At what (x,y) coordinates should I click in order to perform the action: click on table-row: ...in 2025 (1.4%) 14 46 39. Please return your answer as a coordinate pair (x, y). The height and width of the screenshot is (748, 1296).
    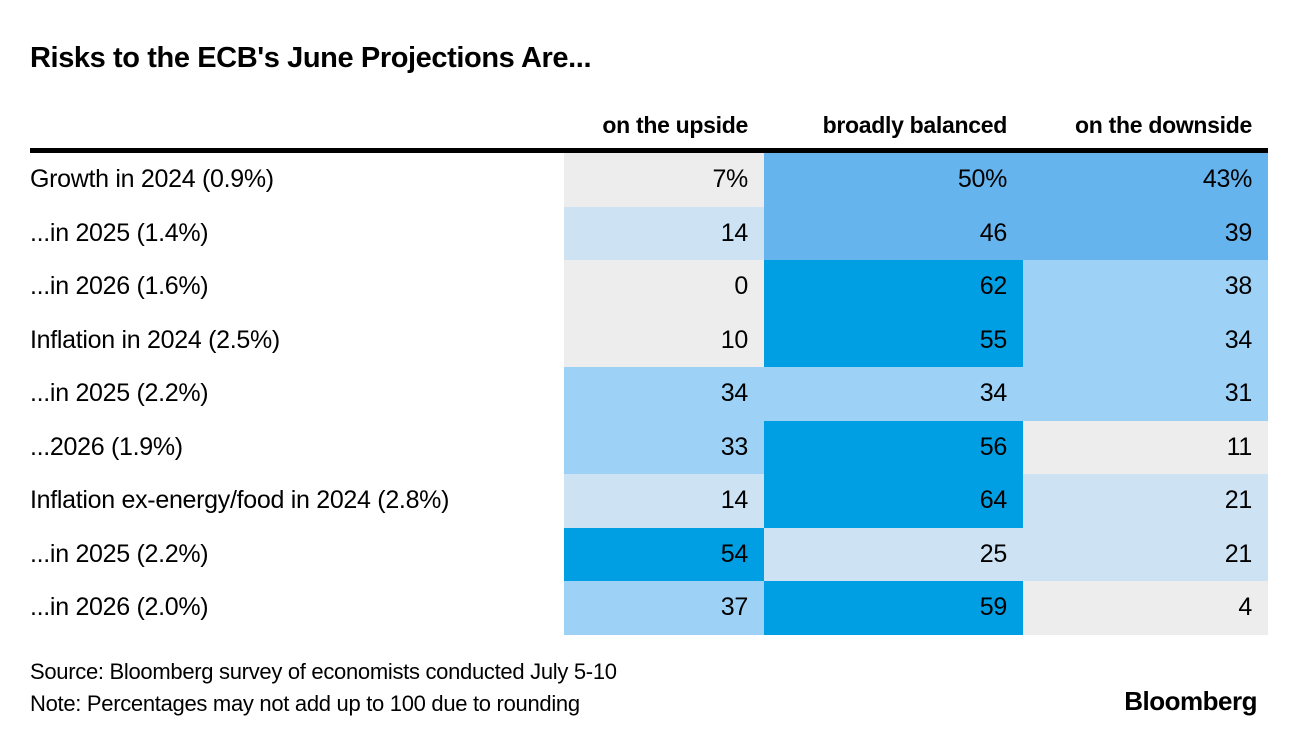
    Looking at the image, I should click on (649, 233).